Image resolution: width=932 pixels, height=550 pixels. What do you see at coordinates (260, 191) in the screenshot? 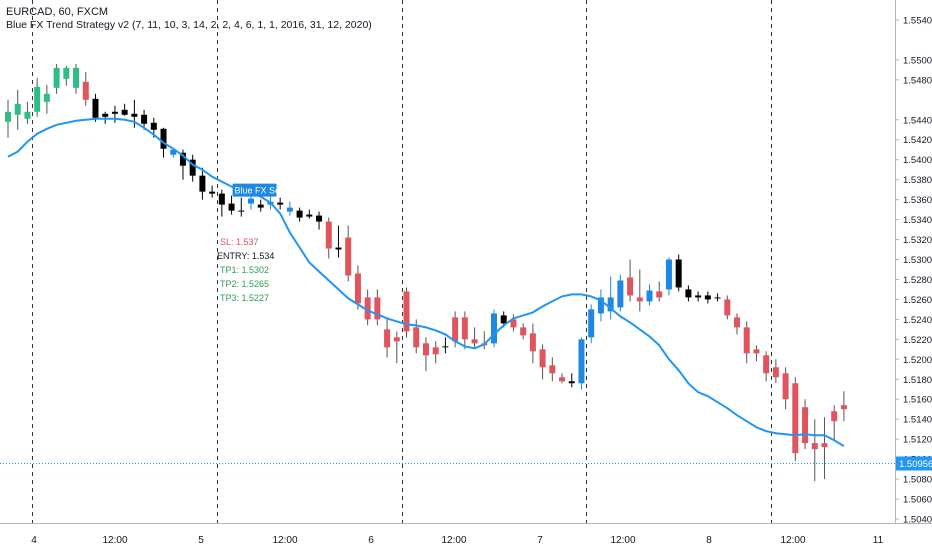
I see `sell-signal-label: Blue FX Sell` at bounding box center [260, 191].